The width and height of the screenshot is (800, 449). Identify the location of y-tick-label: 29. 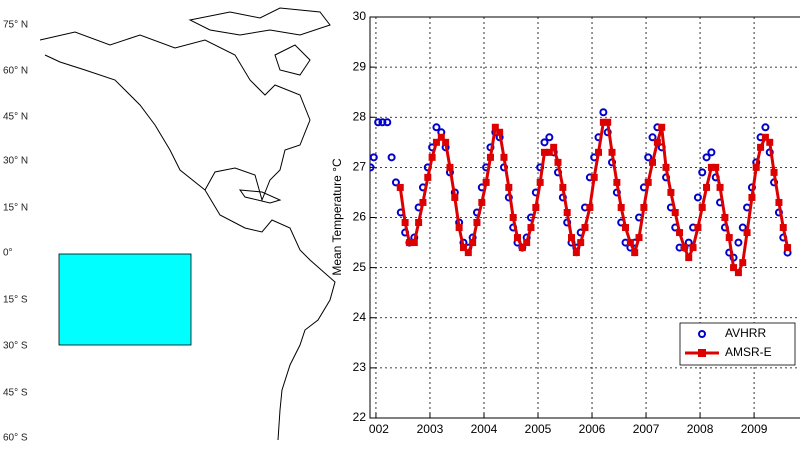
(360, 66).